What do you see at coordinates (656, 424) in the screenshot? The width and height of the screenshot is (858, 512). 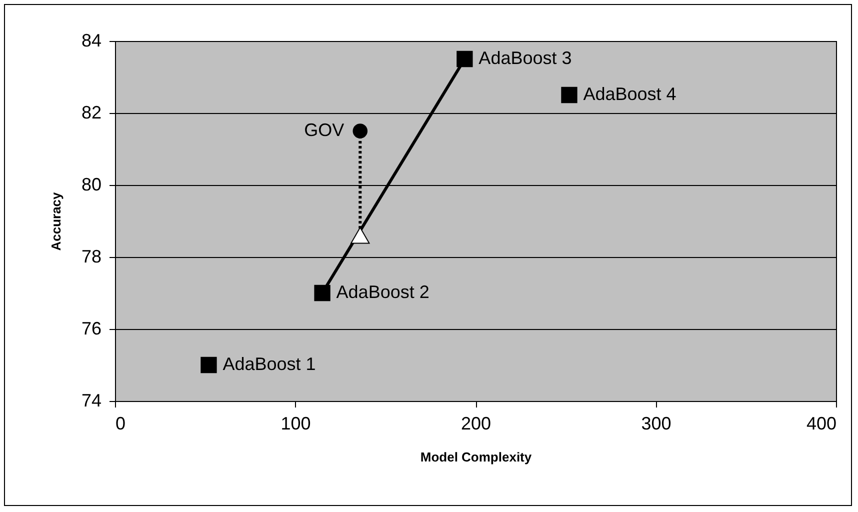 I see `x-tick-label: 300` at bounding box center [656, 424].